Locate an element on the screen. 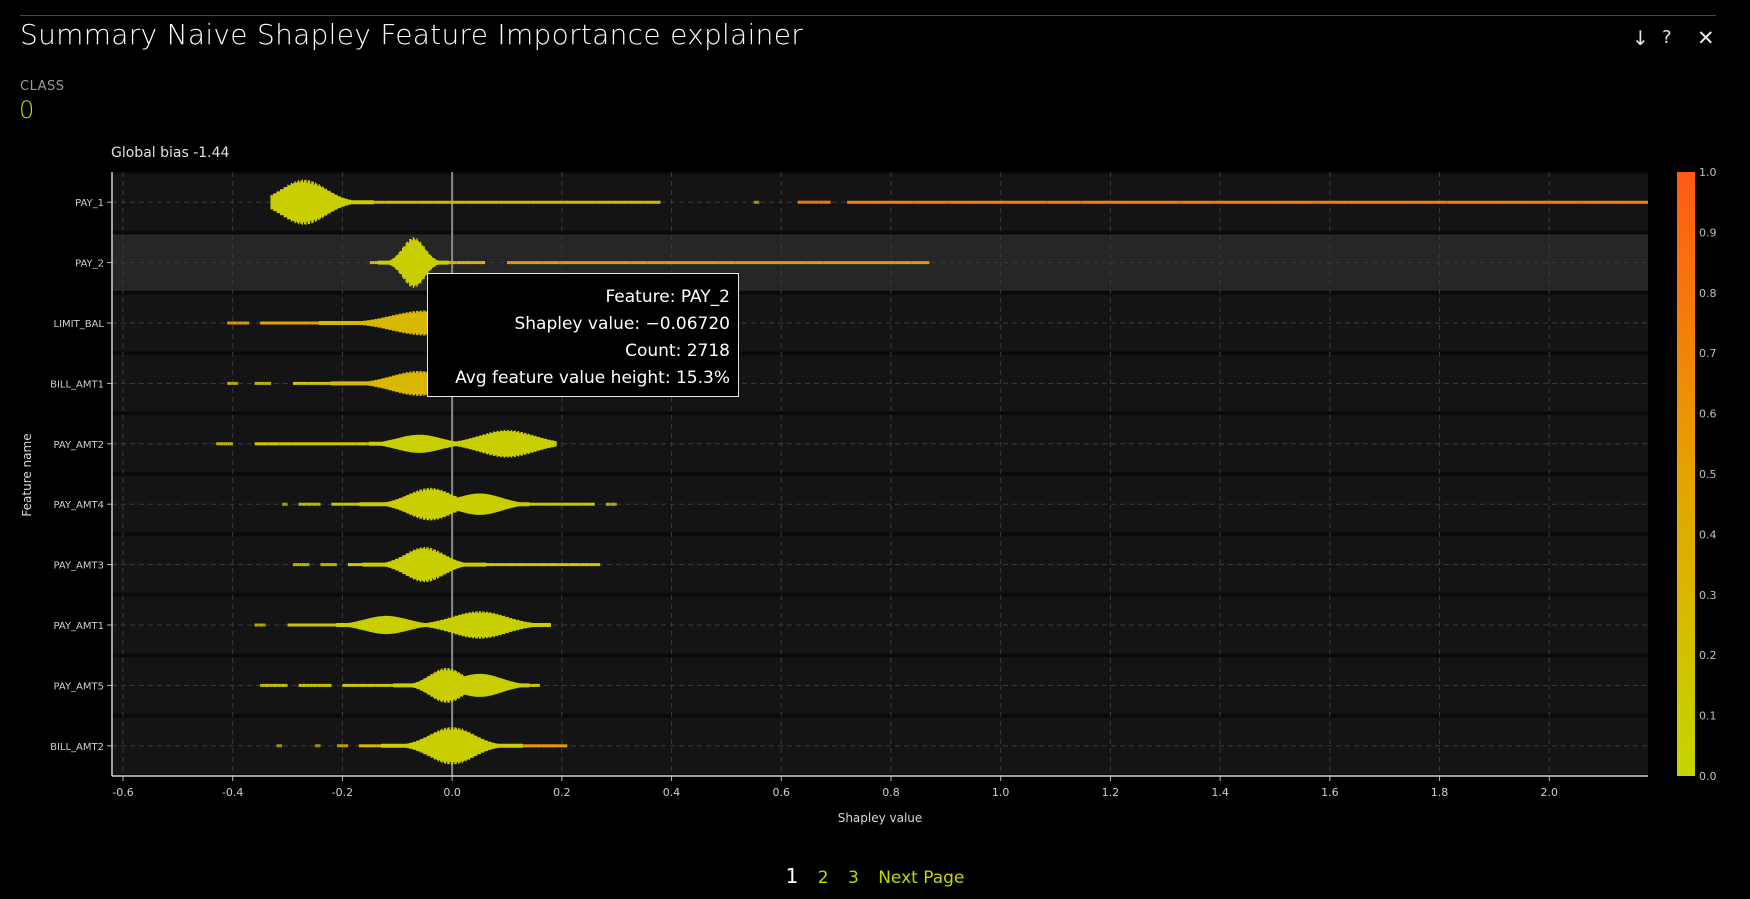 The width and height of the screenshot is (1750, 899). y-tick-label-limit_bal: LIMIT_BAL is located at coordinates (79, 324).